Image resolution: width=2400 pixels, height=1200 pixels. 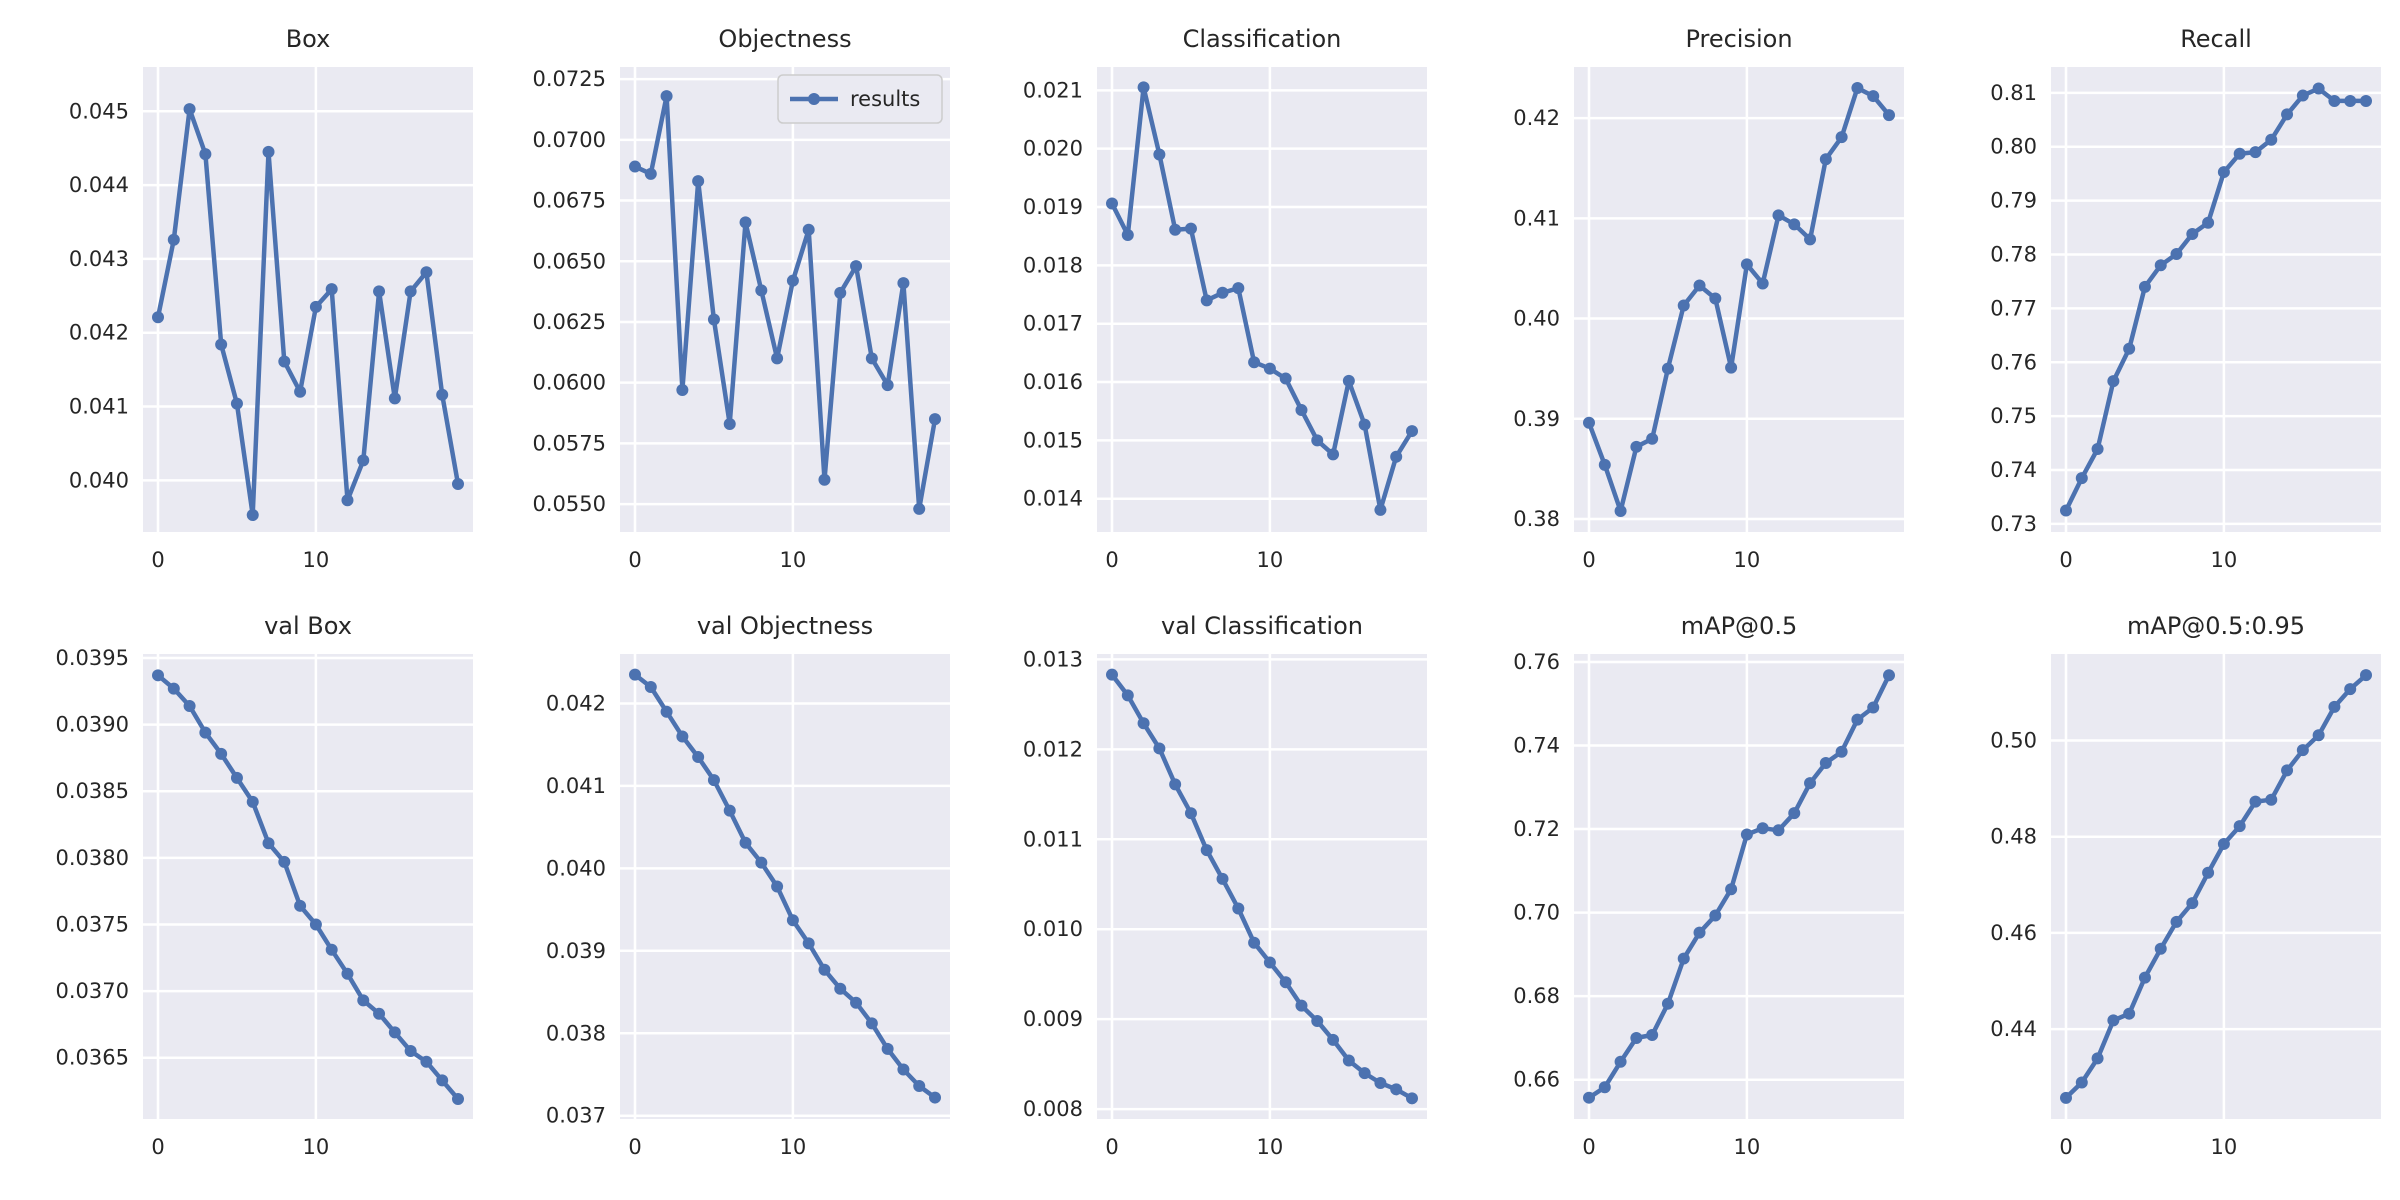 I want to click on y-tick-label: 0.039, so click(x=576, y=951).